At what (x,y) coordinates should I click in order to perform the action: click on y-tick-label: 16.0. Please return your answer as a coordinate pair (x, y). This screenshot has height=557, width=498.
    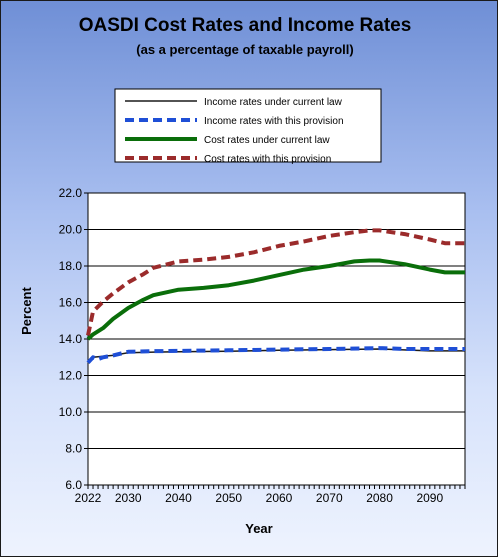
    Looking at the image, I should click on (71, 303).